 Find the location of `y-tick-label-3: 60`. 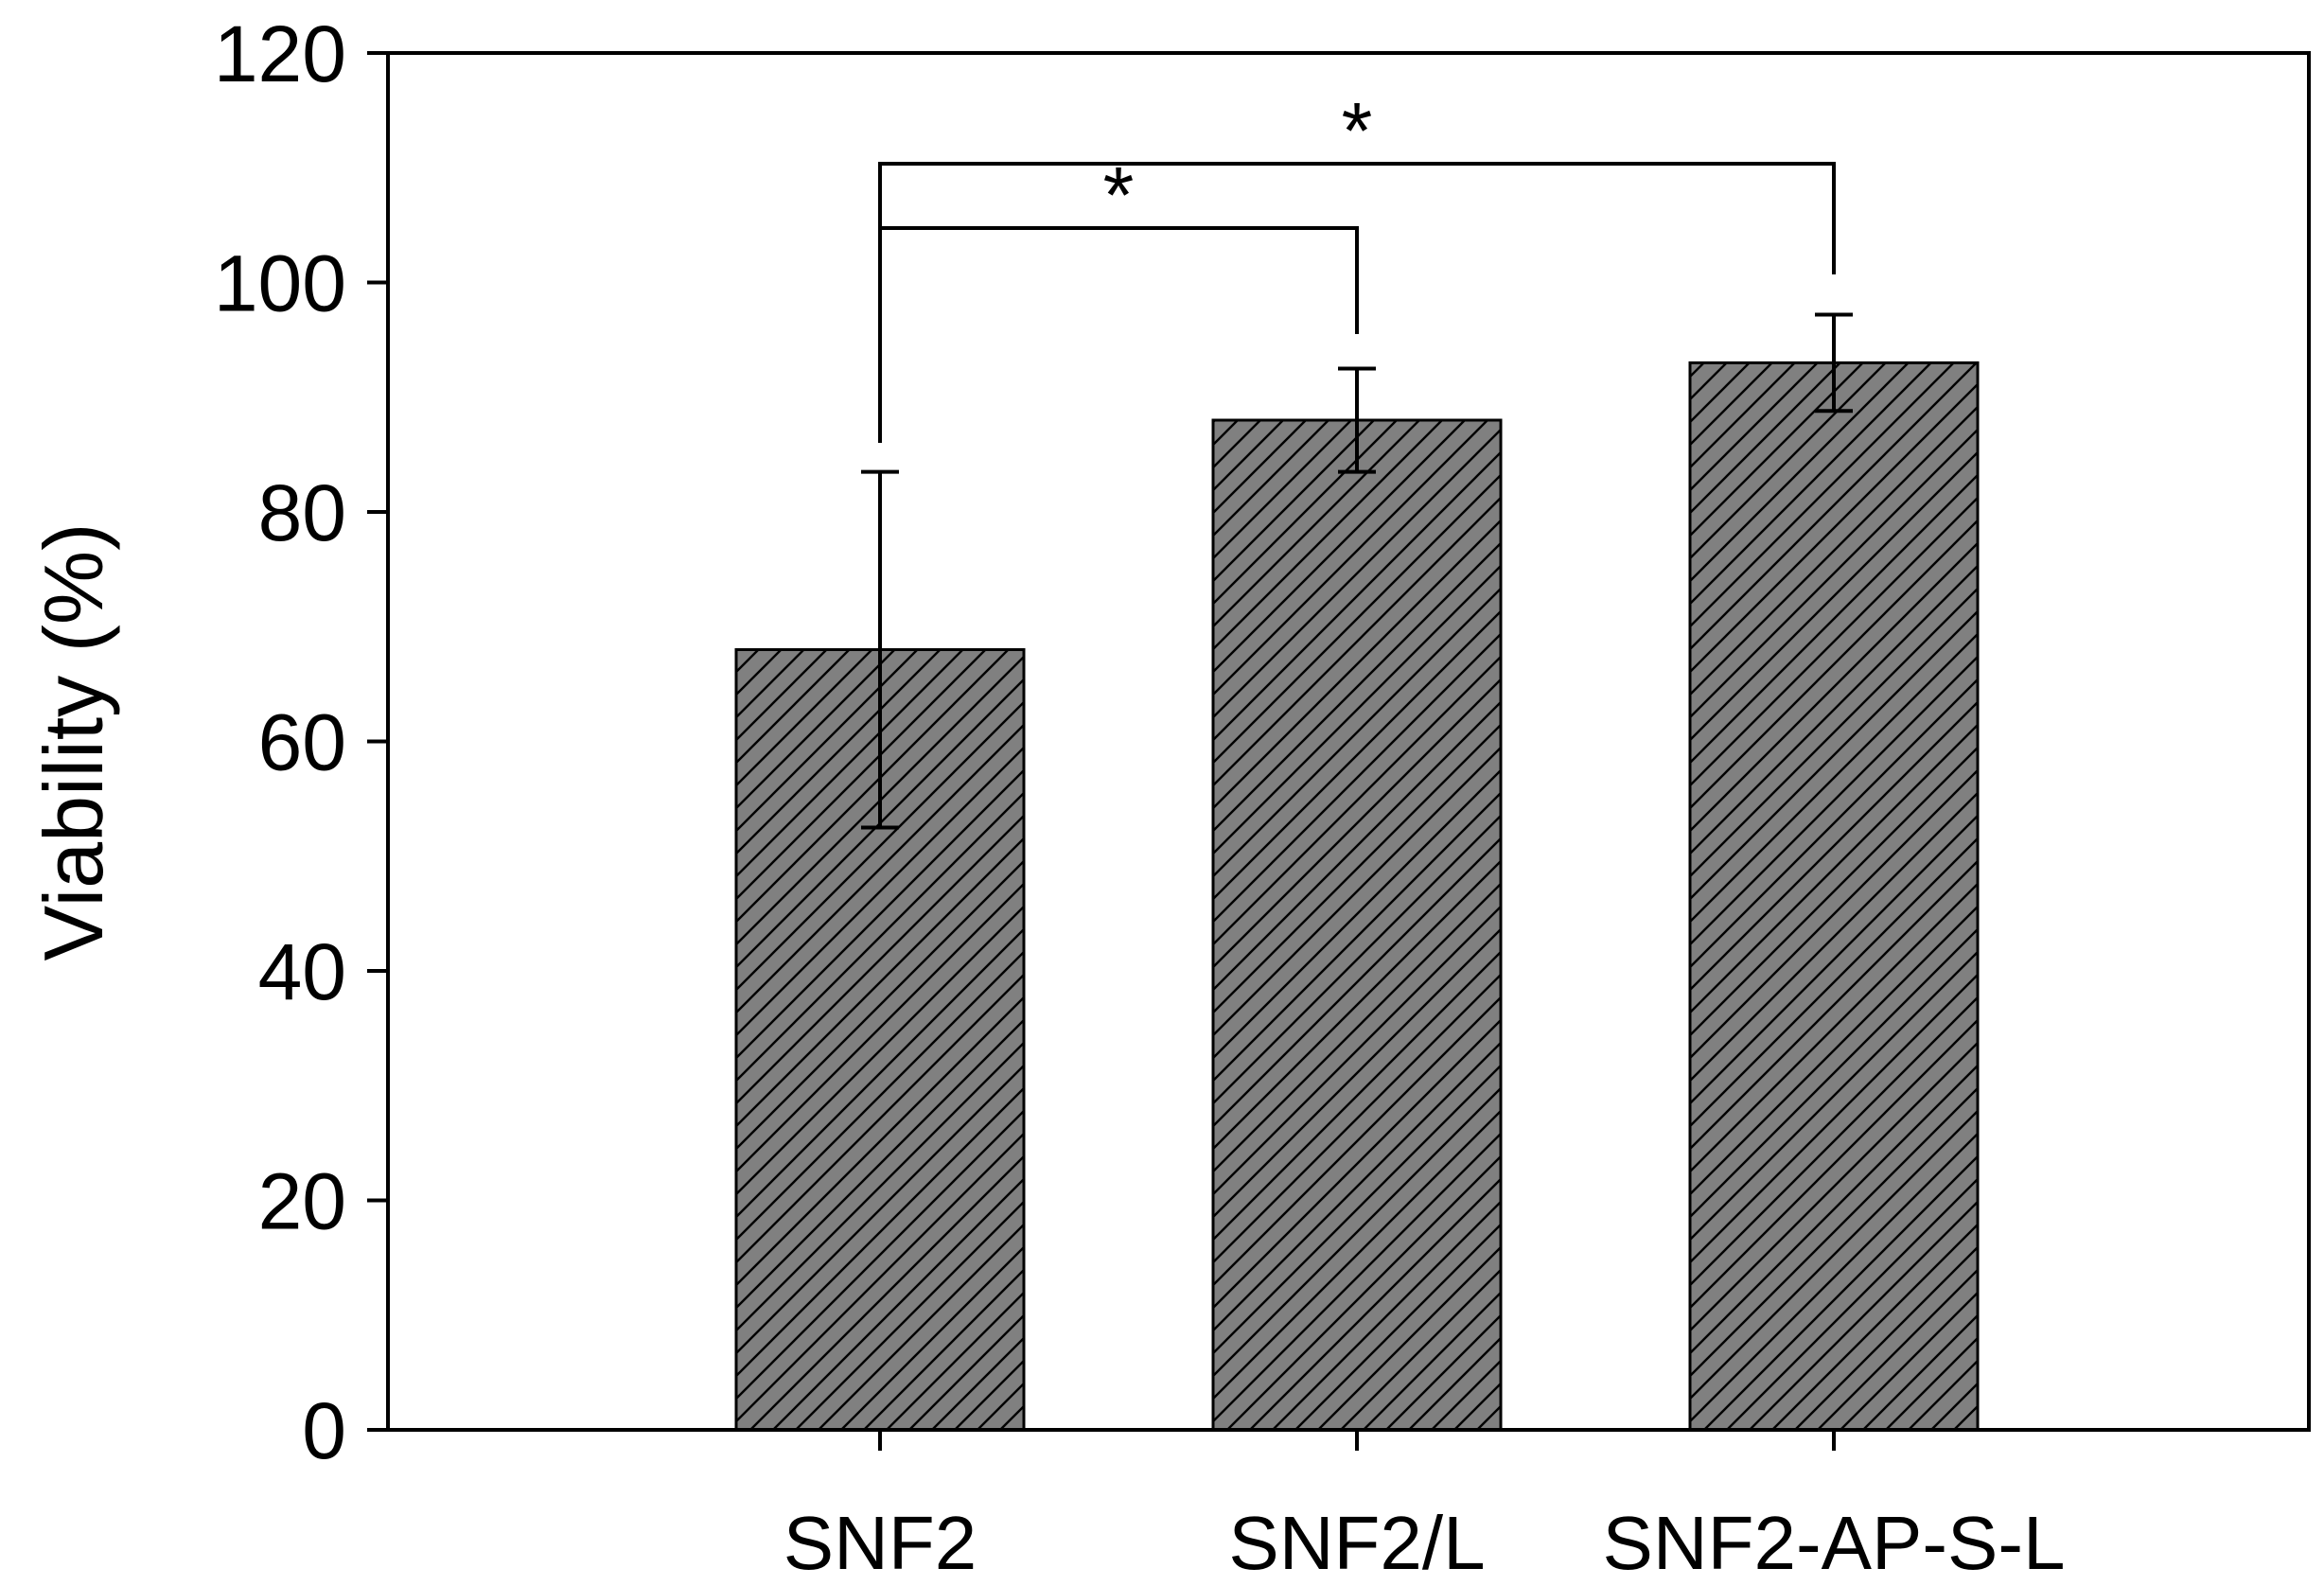

y-tick-label-3: 60 is located at coordinates (302, 743).